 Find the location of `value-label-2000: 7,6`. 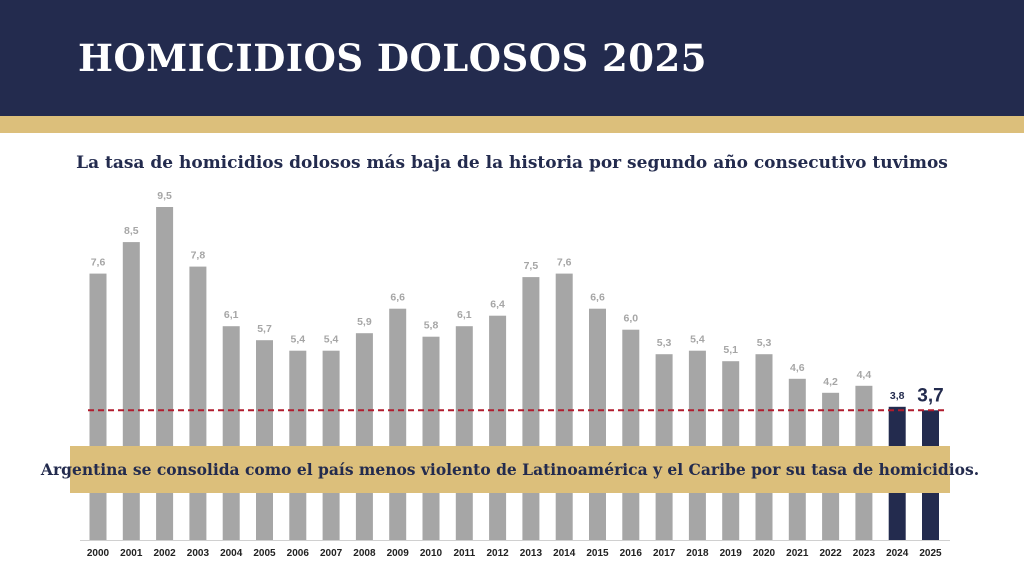

value-label-2000: 7,6 is located at coordinates (98, 263).